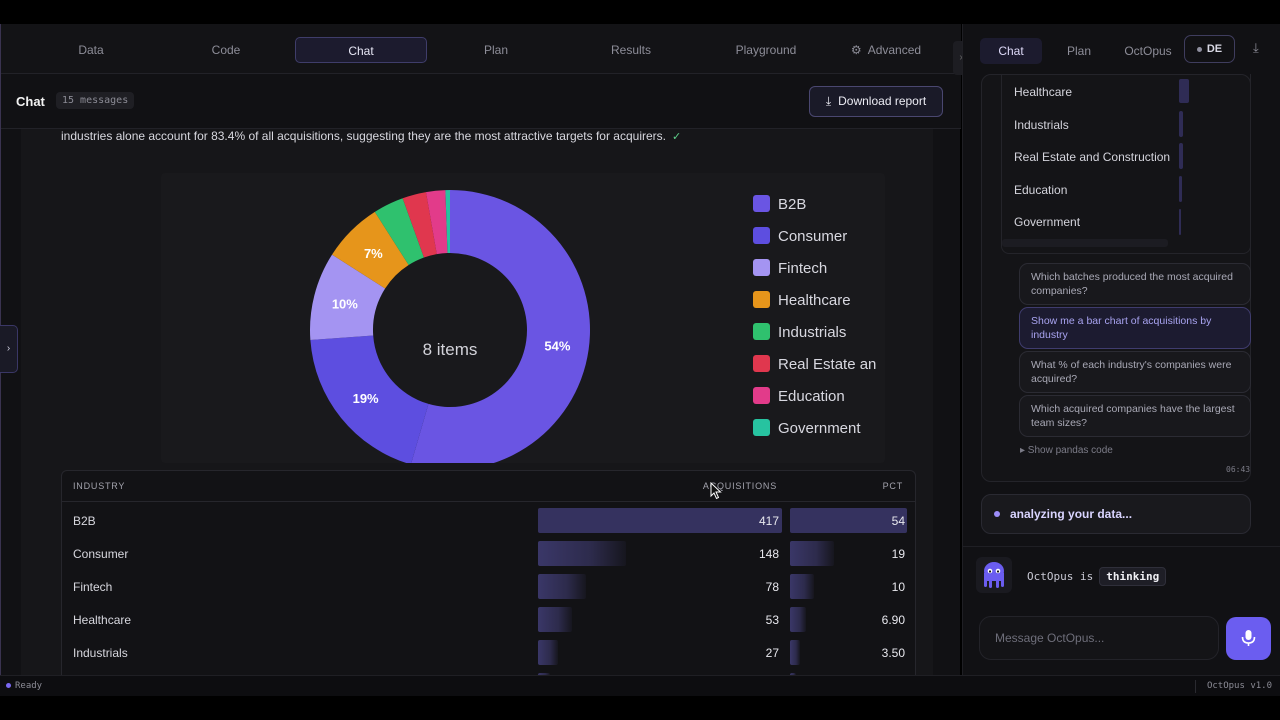  Describe the element at coordinates (1043, 92) in the screenshot. I see `industry-list-item: Healthcare` at that location.